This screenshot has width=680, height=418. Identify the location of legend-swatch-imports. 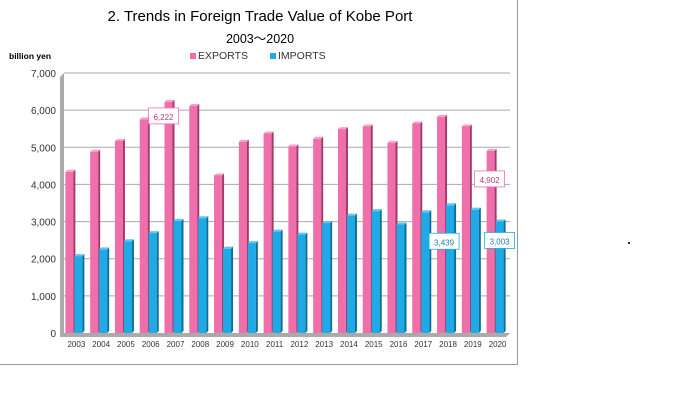
(273, 56).